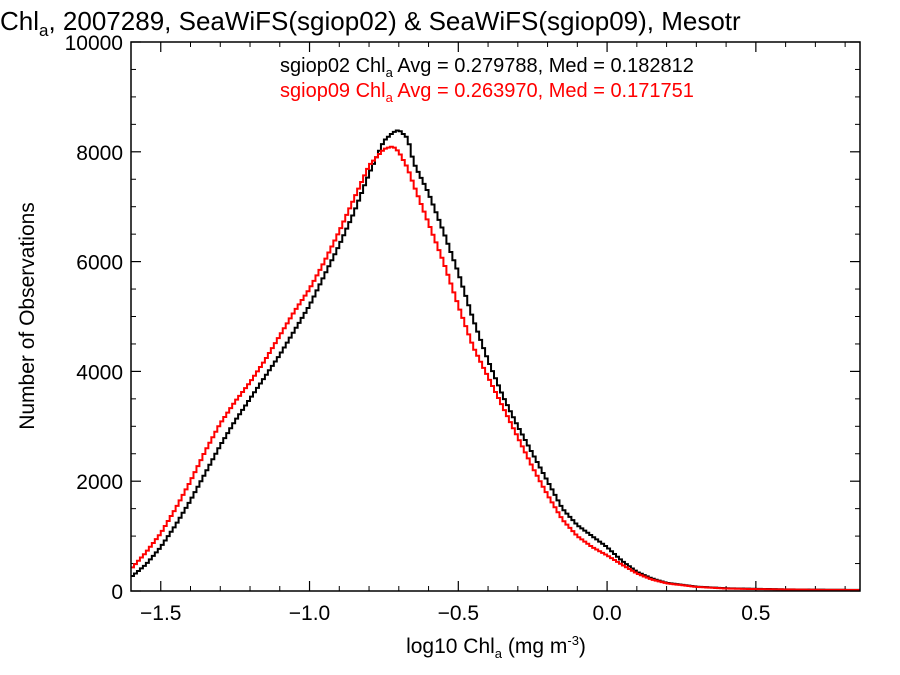 The height and width of the screenshot is (675, 900). What do you see at coordinates (458, 613) in the screenshot?
I see `x-tick-label: −0.5` at bounding box center [458, 613].